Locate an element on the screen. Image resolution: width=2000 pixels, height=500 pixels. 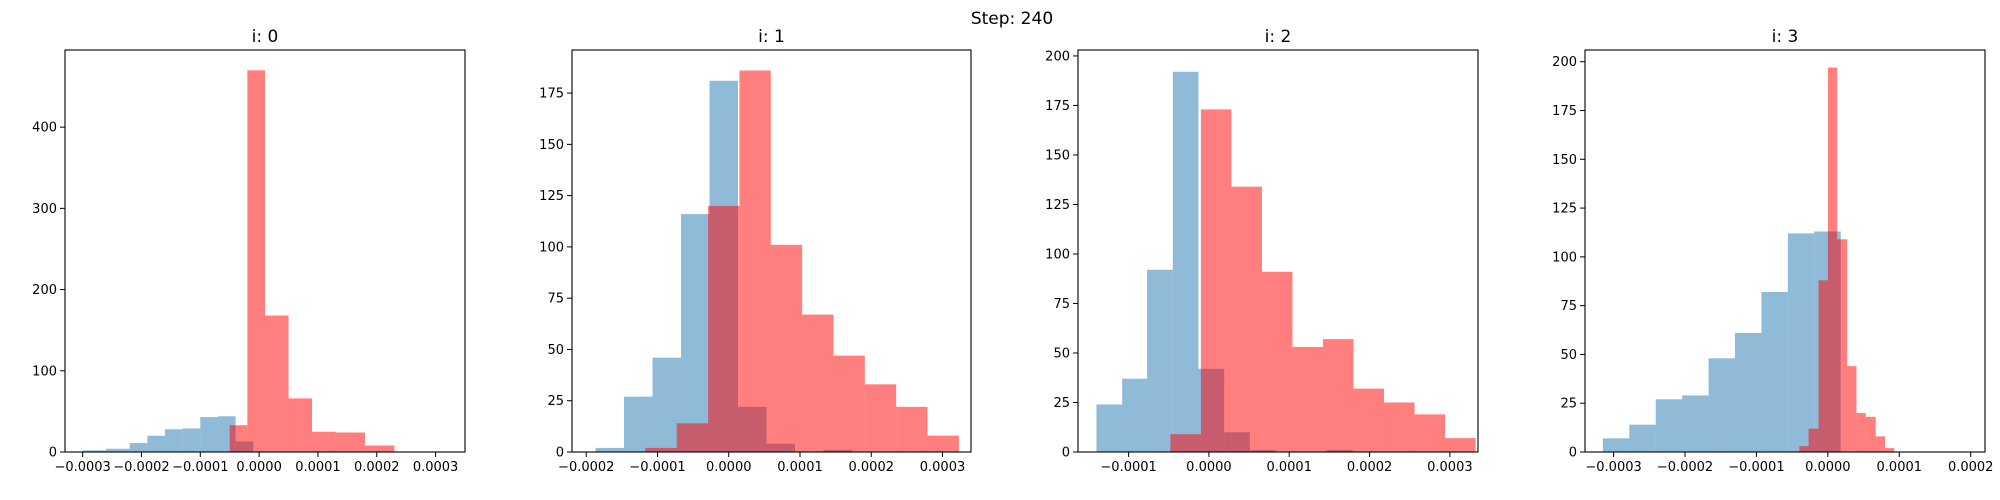
figure-suptitle: Step: 240 is located at coordinates (1012, 19).